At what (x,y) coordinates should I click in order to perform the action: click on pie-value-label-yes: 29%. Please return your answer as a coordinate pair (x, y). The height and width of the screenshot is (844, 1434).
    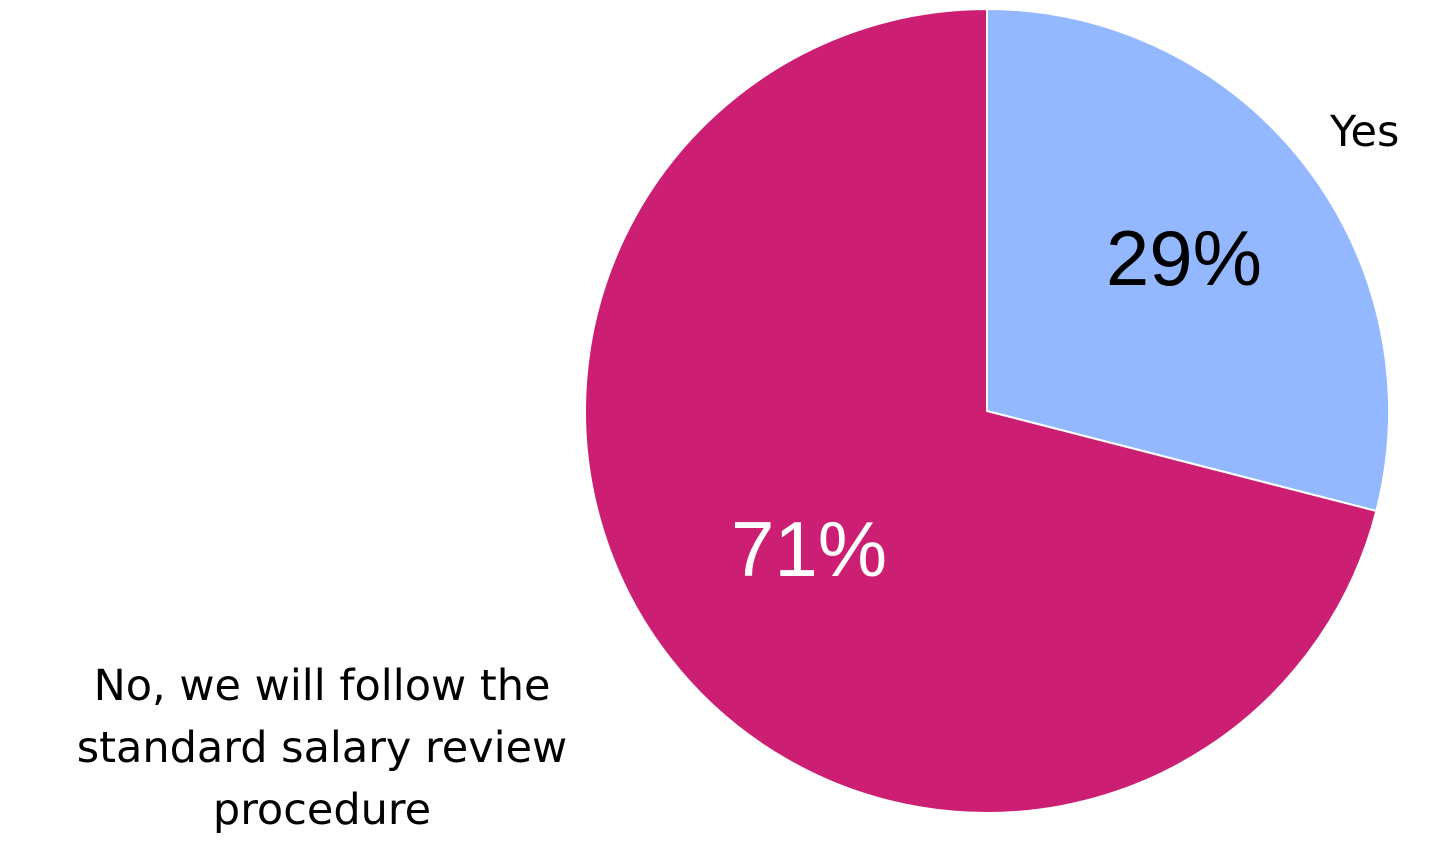
    Looking at the image, I should click on (1184, 258).